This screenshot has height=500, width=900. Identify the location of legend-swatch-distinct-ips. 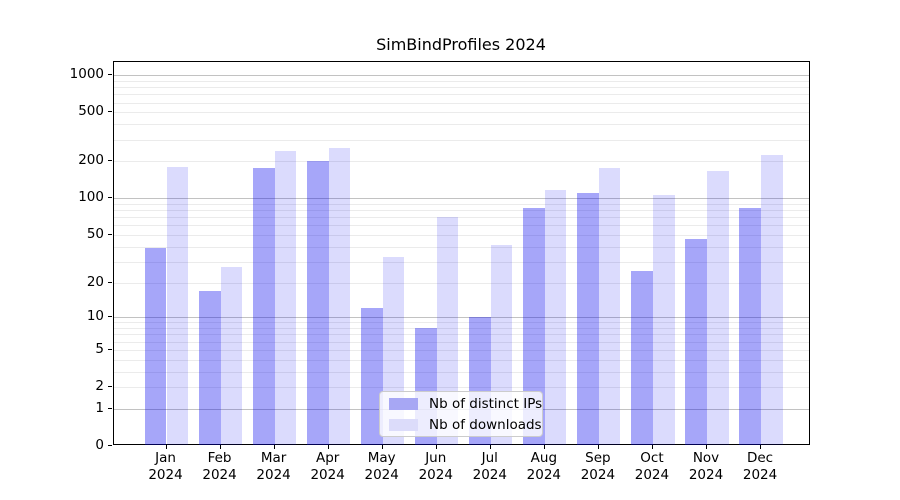
(403, 403).